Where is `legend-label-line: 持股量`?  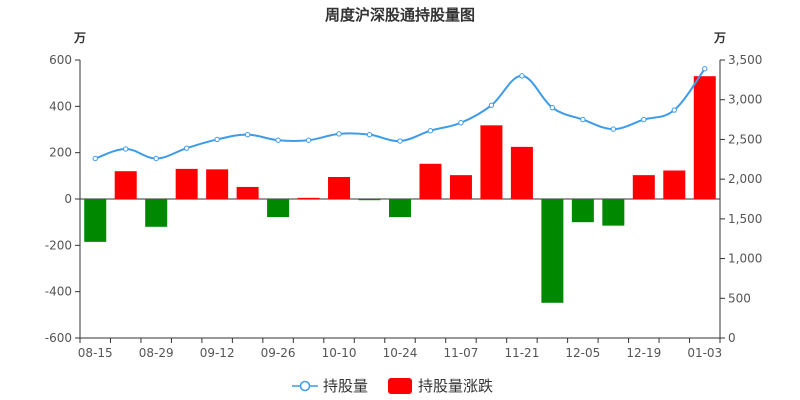 legend-label-line: 持股量 is located at coordinates (345, 386).